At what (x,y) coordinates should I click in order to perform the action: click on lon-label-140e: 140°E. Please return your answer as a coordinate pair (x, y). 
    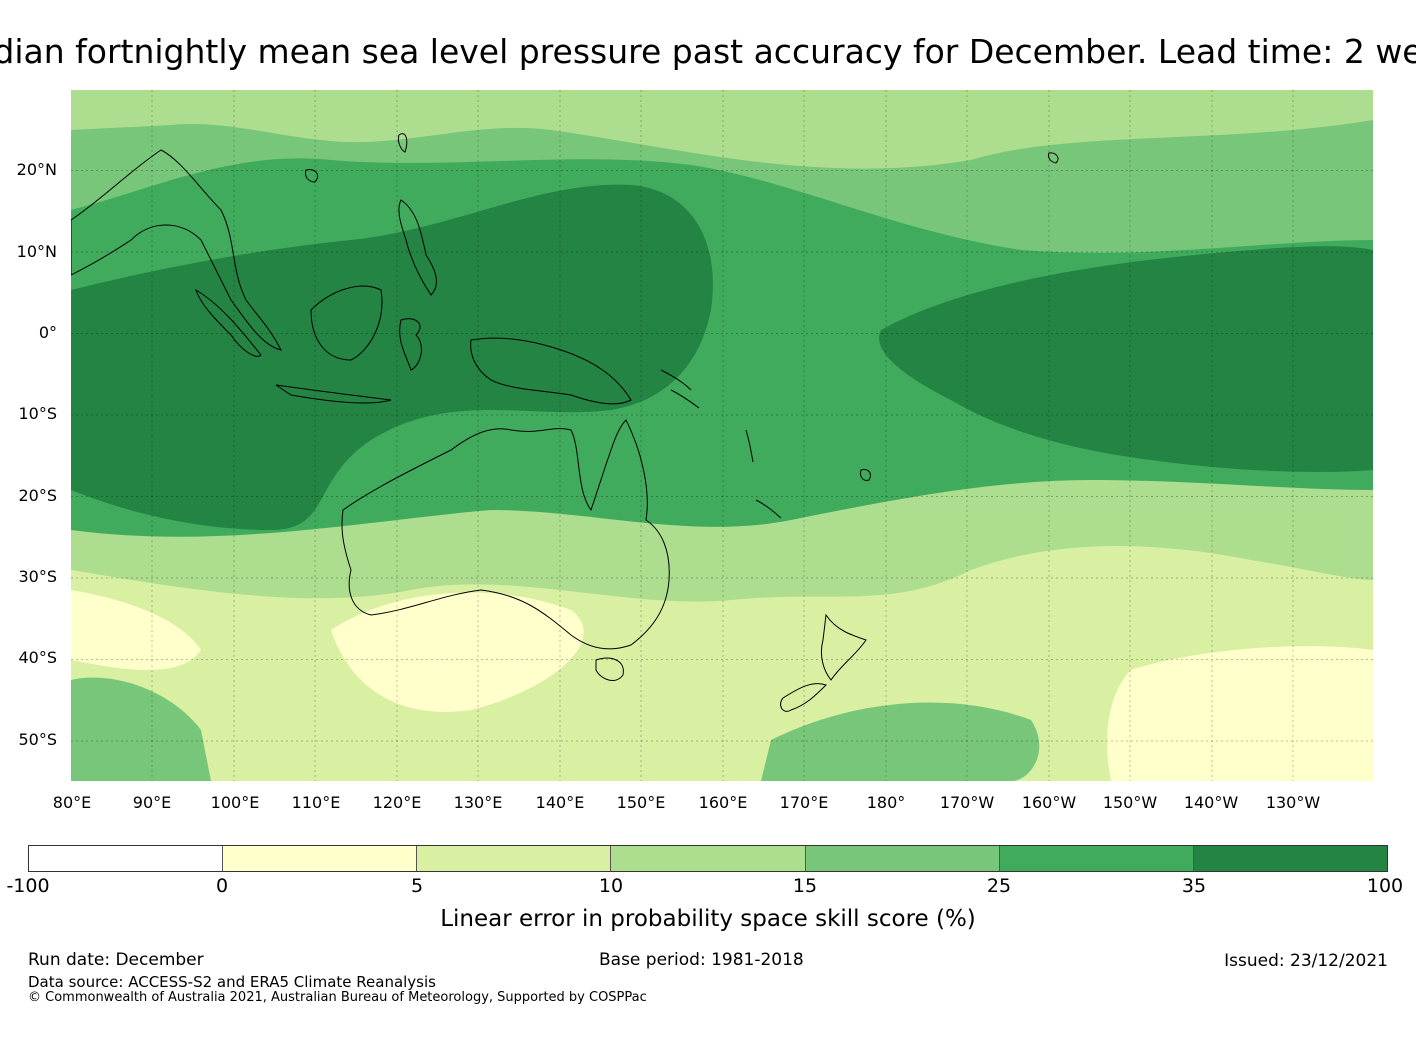
    Looking at the image, I should click on (560, 802).